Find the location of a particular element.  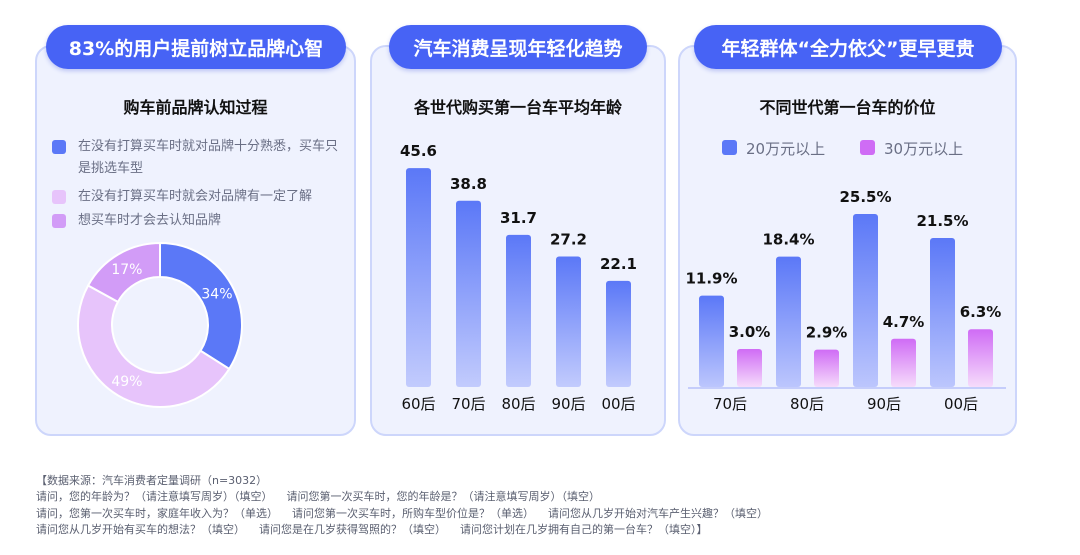

panel-header: 83%的用户提前树立品牌心智 is located at coordinates (196, 47).